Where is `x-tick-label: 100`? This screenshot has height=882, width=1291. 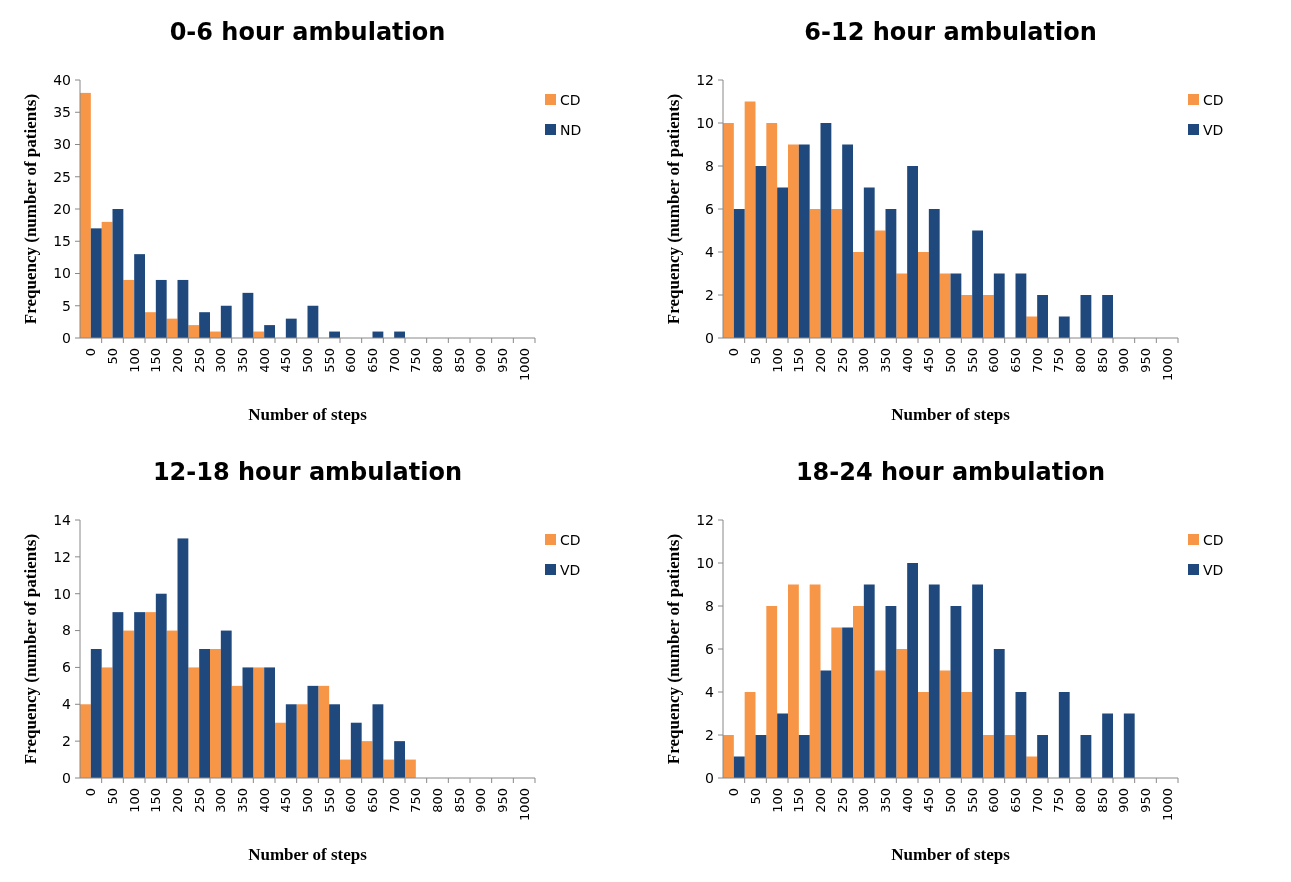
x-tick-label: 100 is located at coordinates (134, 360).